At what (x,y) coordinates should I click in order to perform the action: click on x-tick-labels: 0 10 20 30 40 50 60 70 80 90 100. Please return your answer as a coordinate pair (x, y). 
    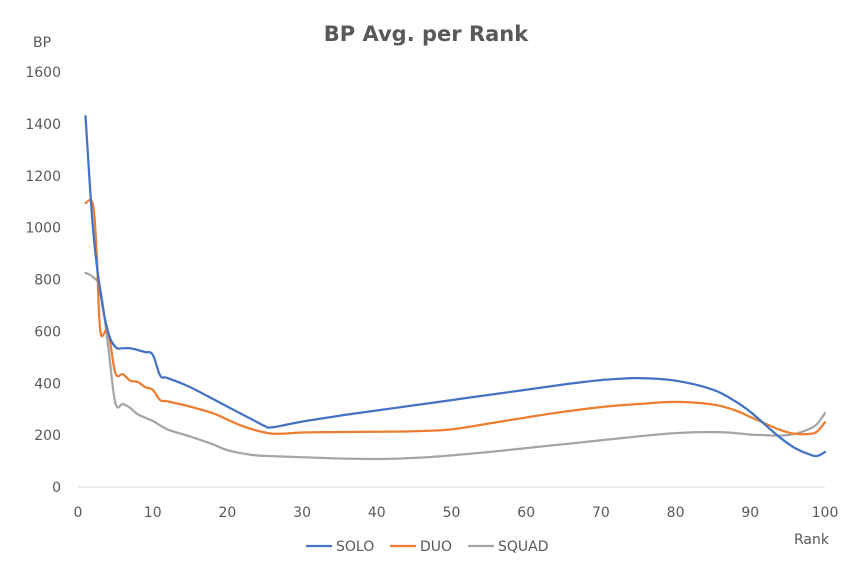
    Looking at the image, I should click on (456, 513).